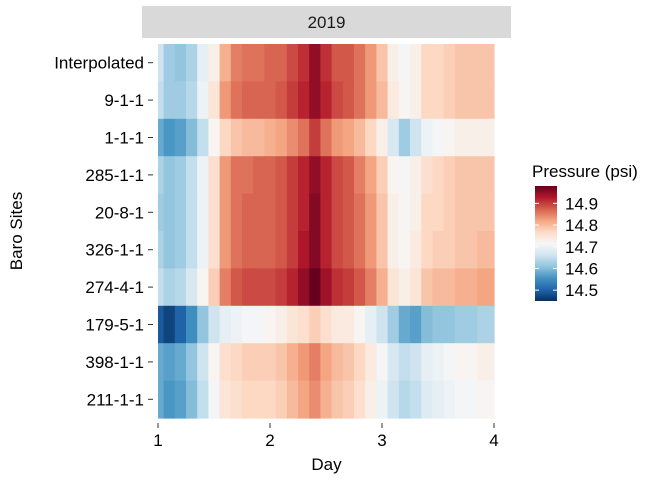 This screenshot has width=672, height=480. Describe the element at coordinates (269, 440) in the screenshot. I see `x-tick-label: 2` at that location.